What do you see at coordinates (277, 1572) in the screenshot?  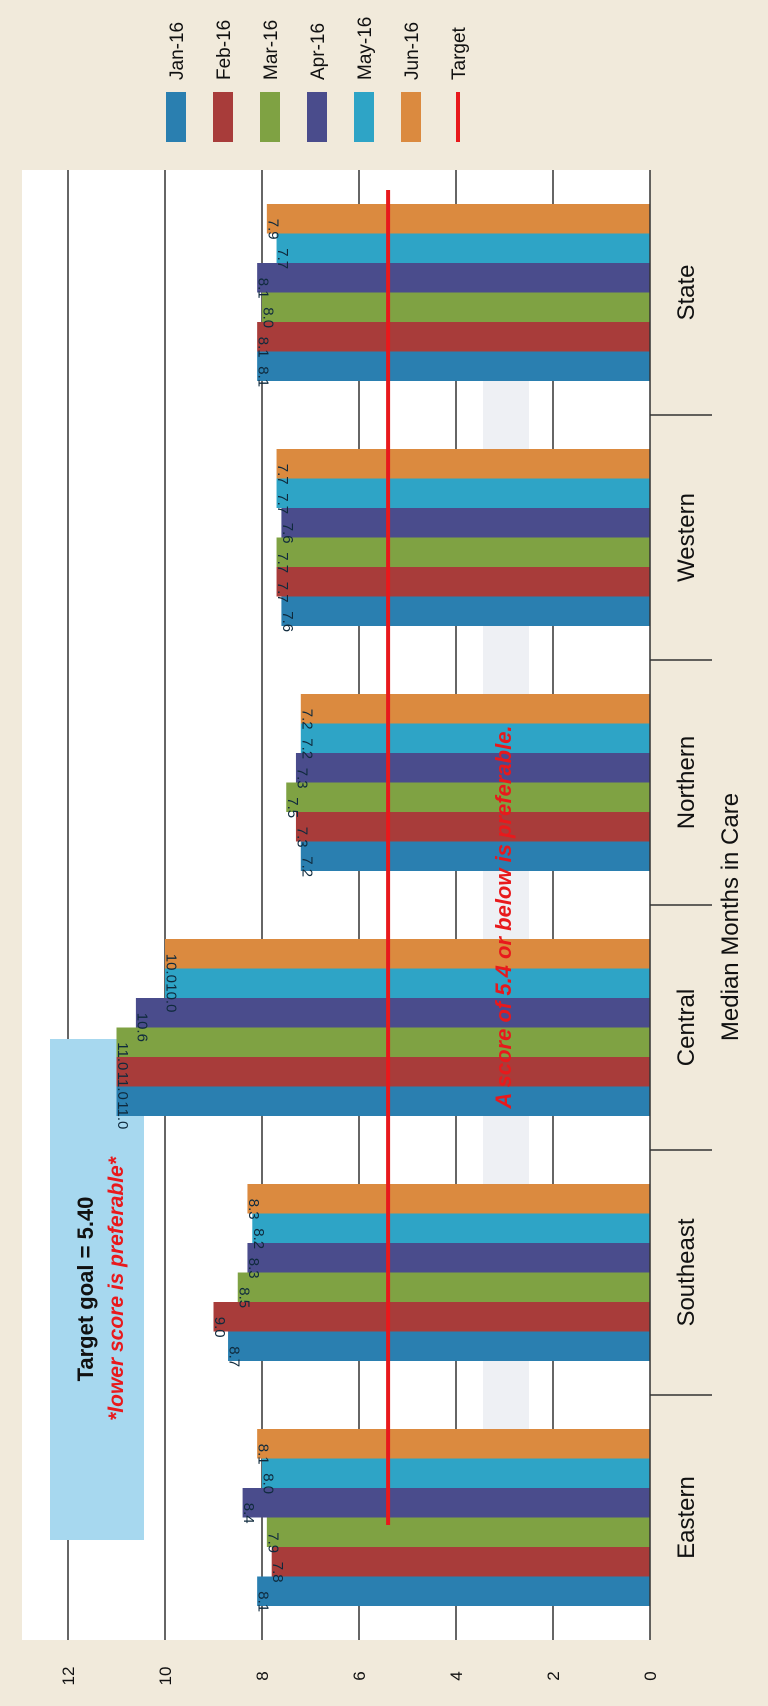 I see `data-label: 7.8` at bounding box center [277, 1572].